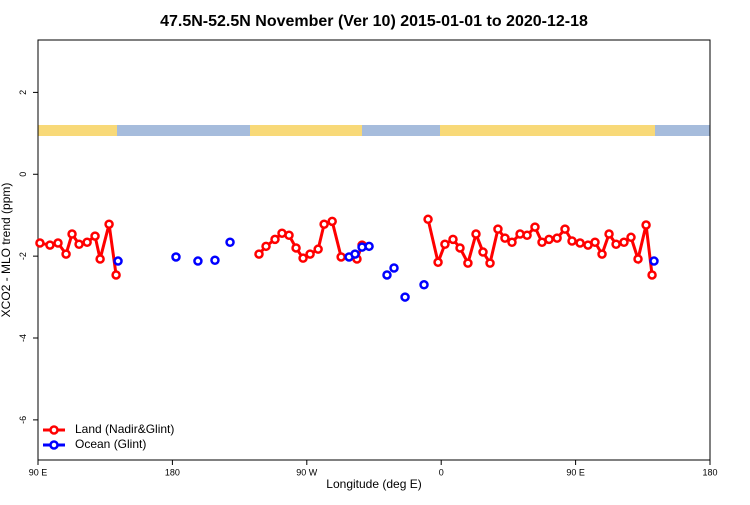 The width and height of the screenshot is (750, 505). Describe the element at coordinates (307, 472) in the screenshot. I see `x-tick-label: 90 W` at that location.